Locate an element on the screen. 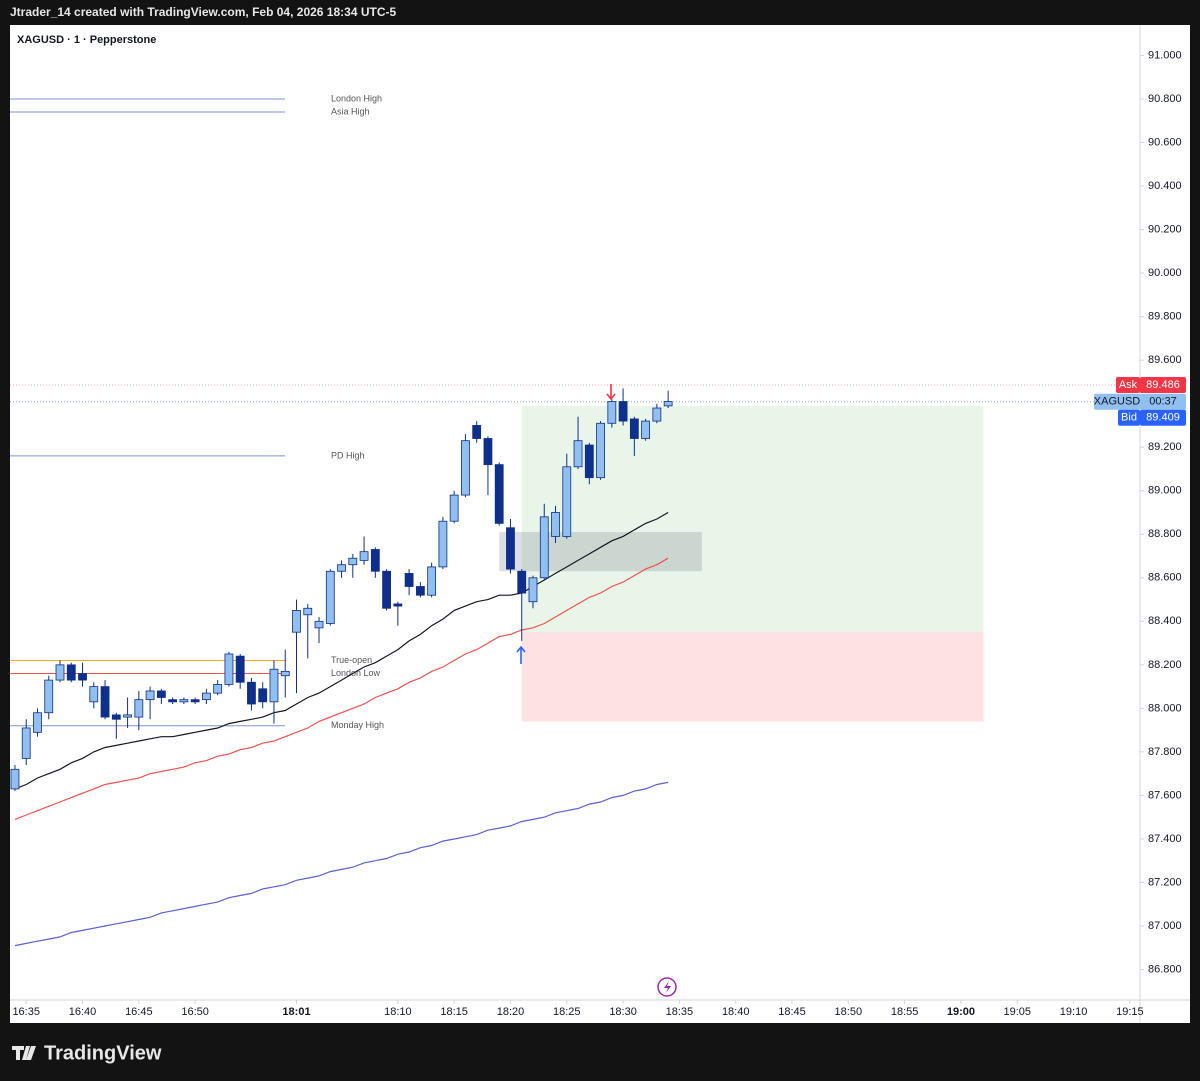 Image resolution: width=1200 pixels, height=1081 pixels. y-tick-label: 89.000 is located at coordinates (1165, 491).